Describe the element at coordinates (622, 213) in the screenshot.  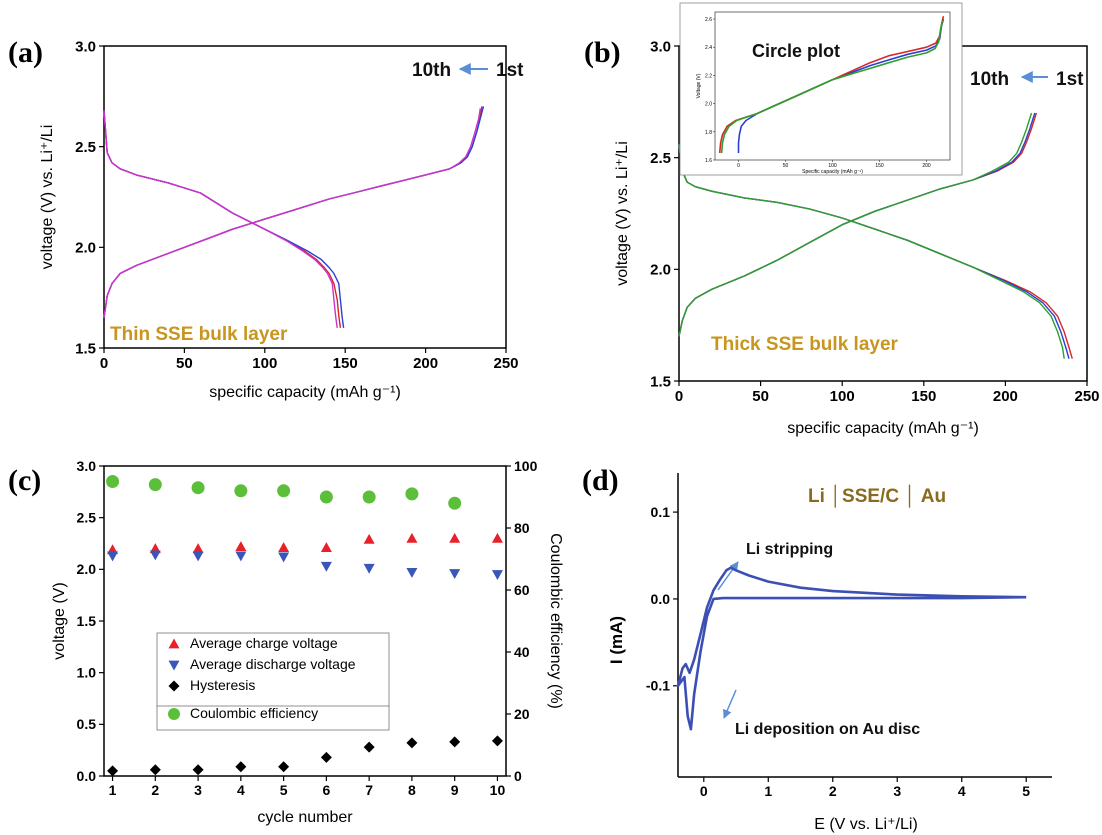
I see `panel-b-y-label: voltage (V) vs. Li⁺/Li` at that location.